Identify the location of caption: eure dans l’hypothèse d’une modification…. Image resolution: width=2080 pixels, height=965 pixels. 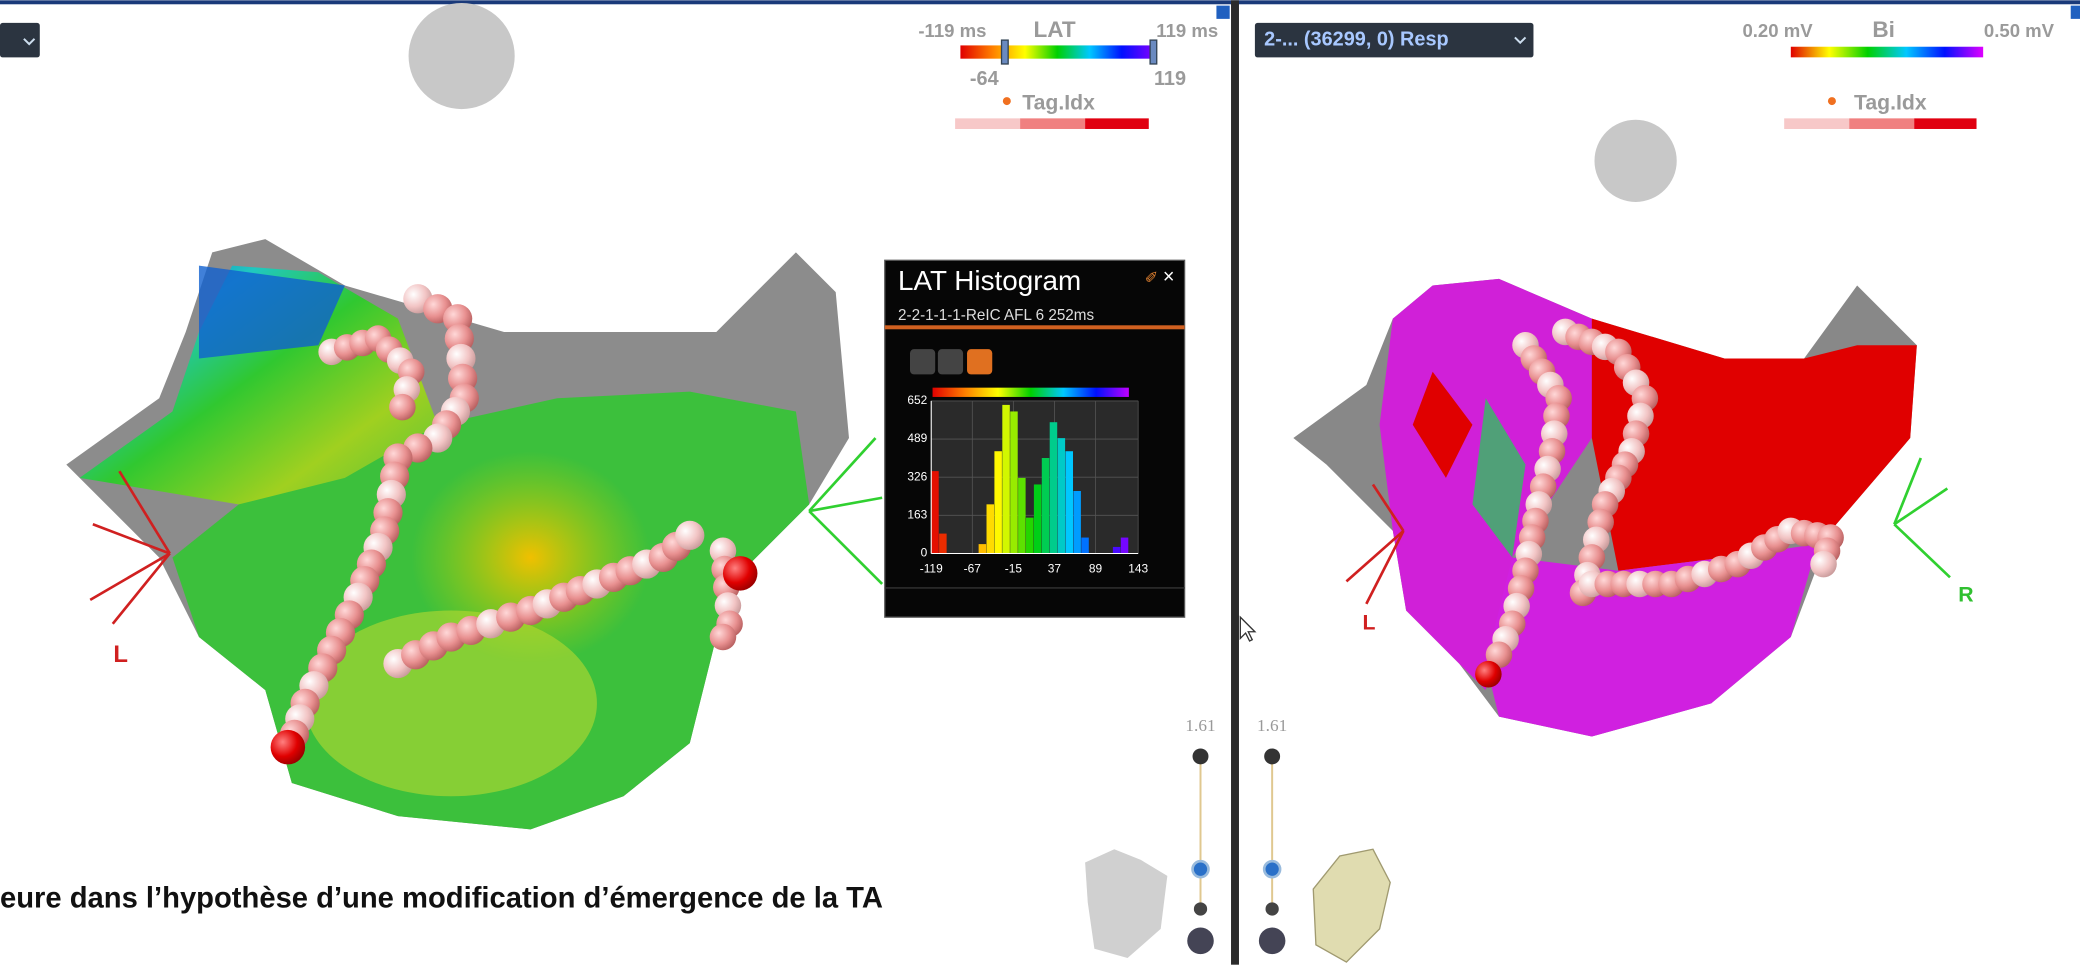
(441, 898).